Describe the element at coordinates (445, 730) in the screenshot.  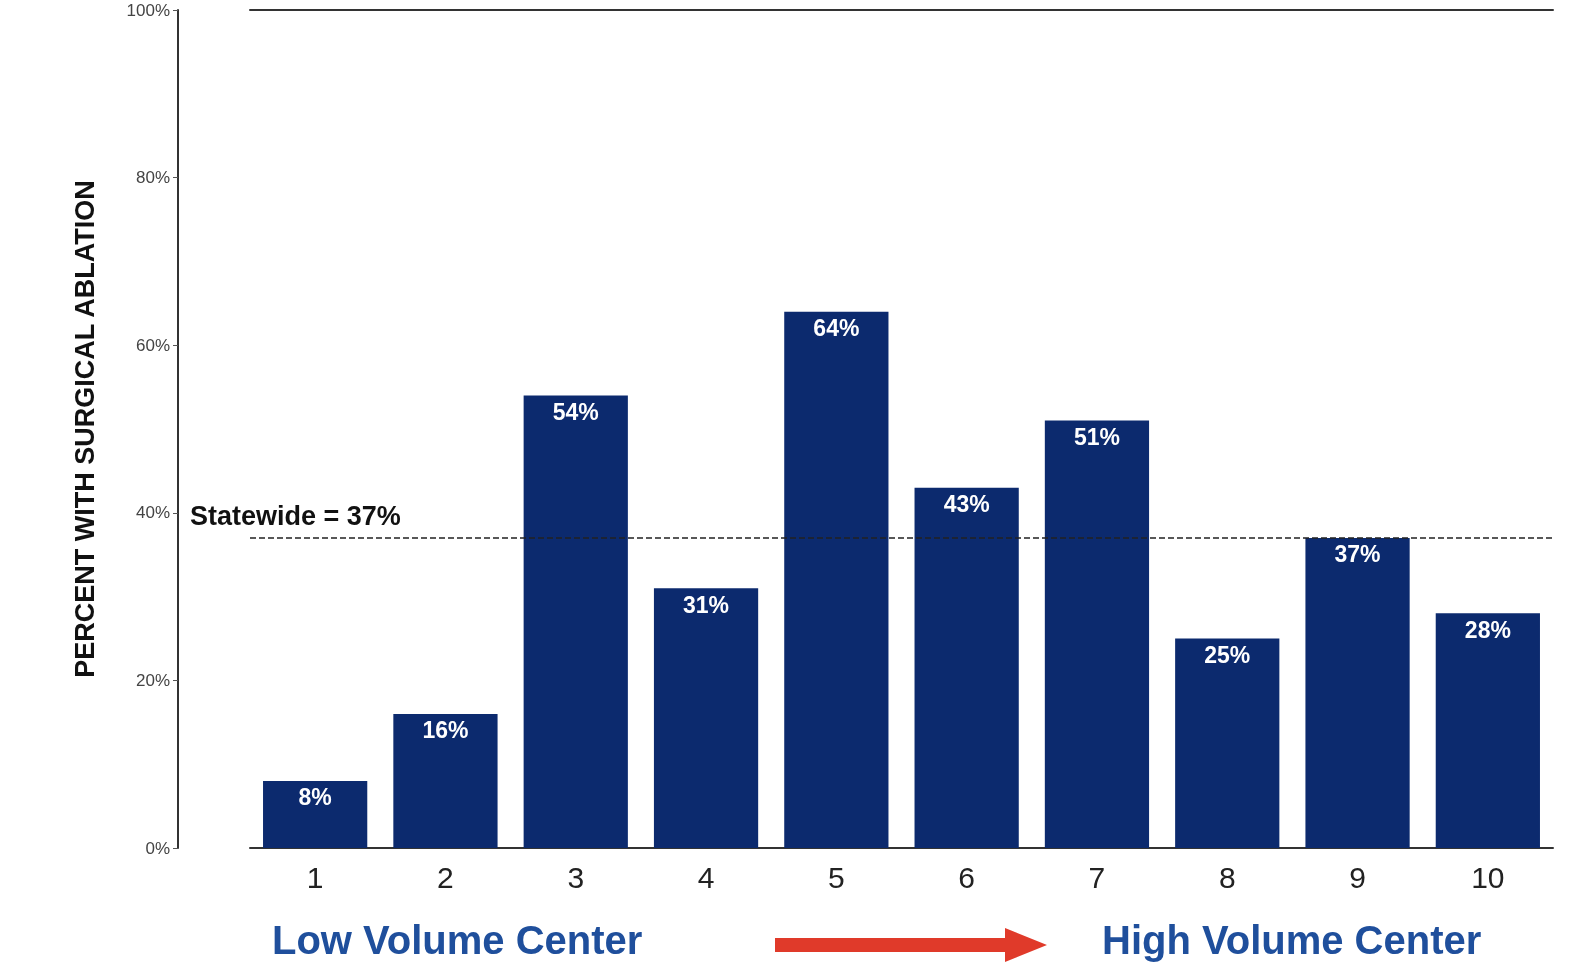
I see `data-label: 16%` at that location.